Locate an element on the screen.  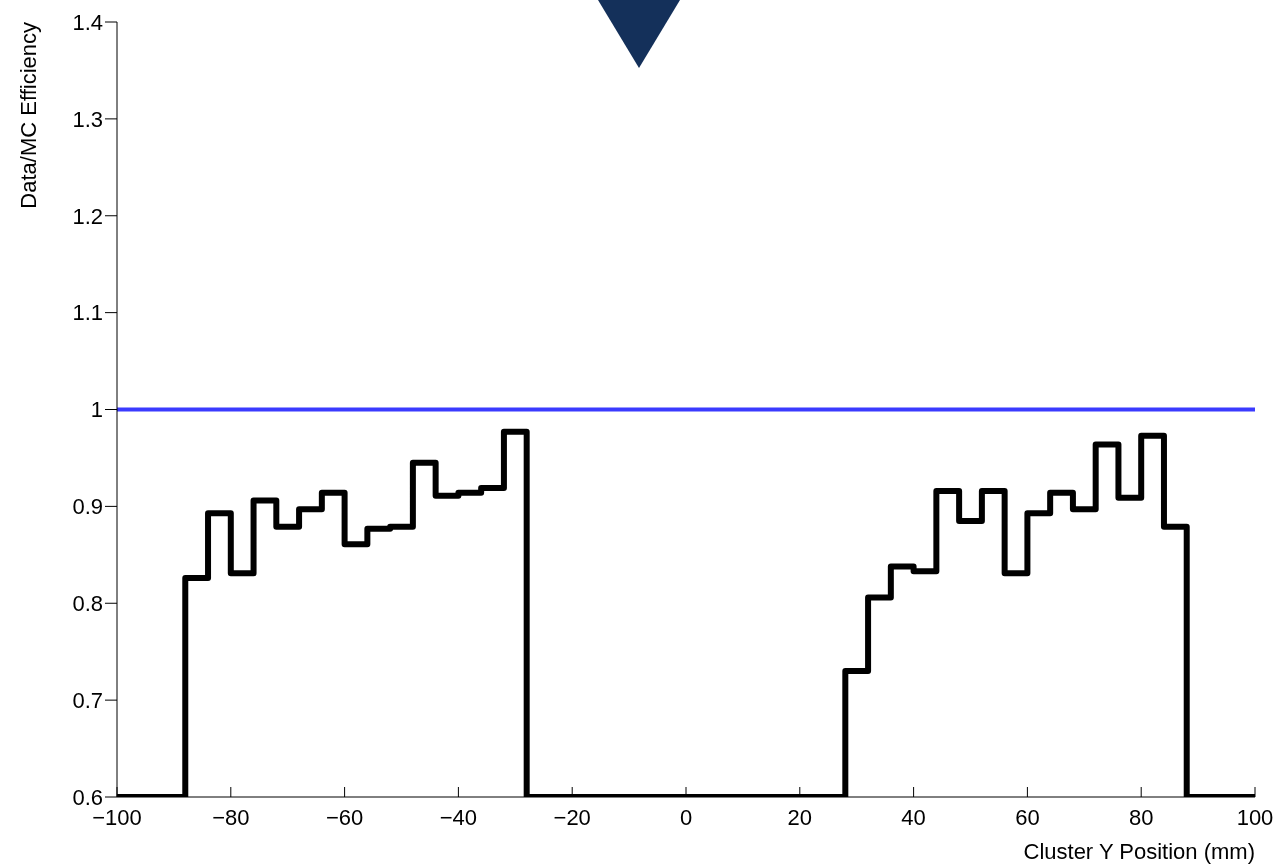
x-tick-label: 100 is located at coordinates (1255, 817).